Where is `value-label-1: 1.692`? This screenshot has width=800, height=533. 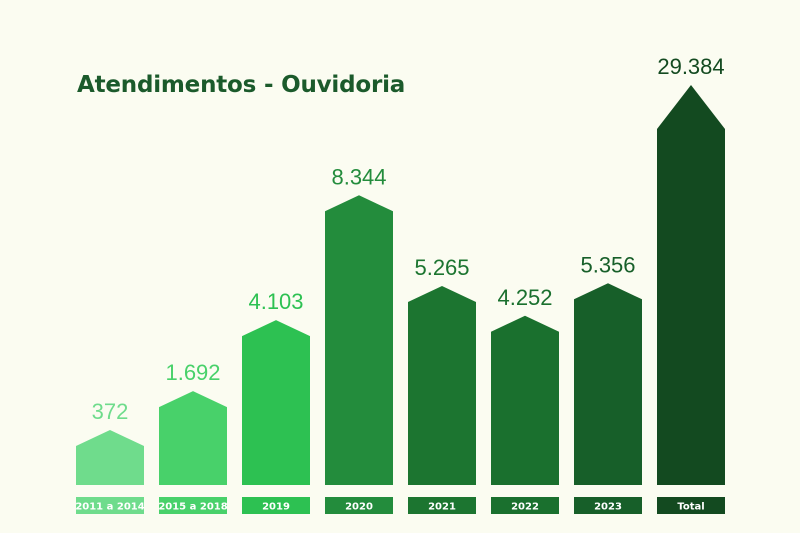
value-label-1: 1.692 is located at coordinates (192, 372).